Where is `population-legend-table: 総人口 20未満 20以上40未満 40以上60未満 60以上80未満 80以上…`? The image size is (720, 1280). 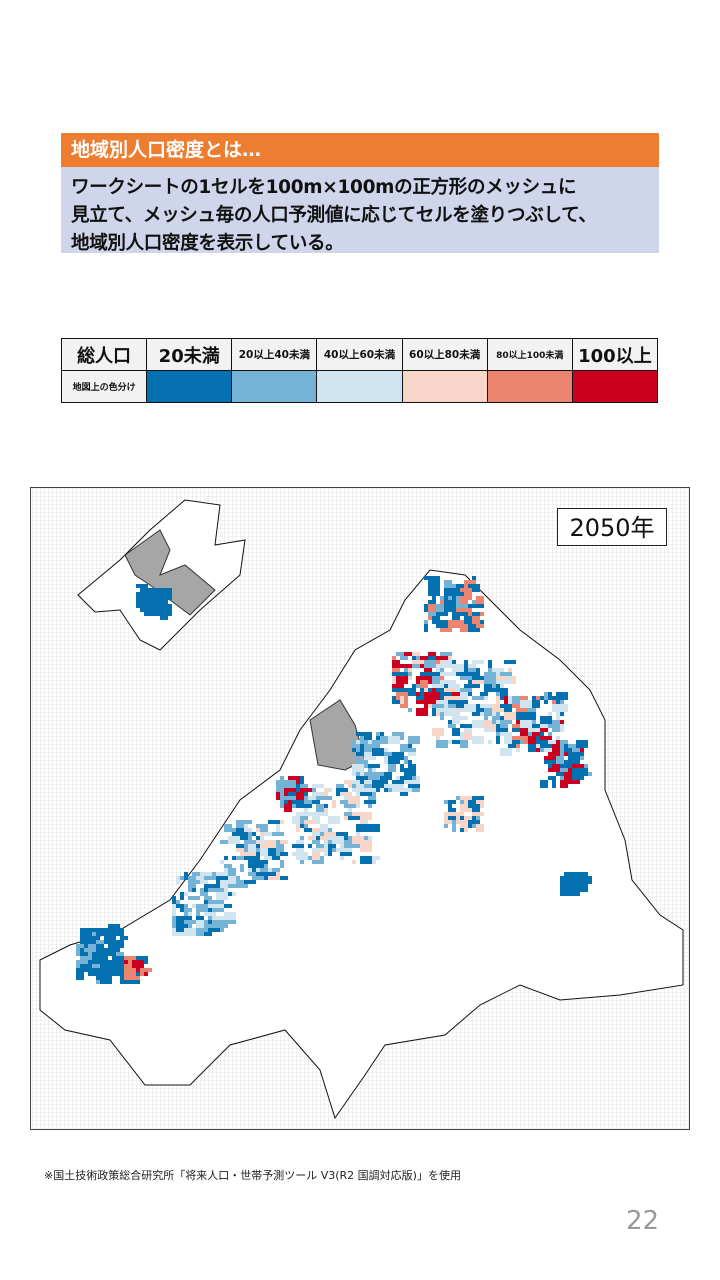
population-legend-table: 総人口 20未満 20以上40未満 40以上60未満 60以上80未満 80以上… is located at coordinates (359, 370).